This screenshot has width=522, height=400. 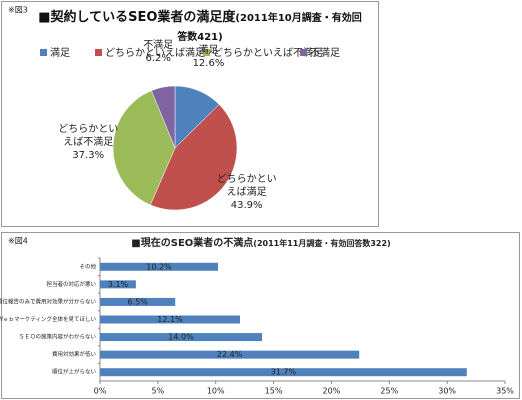 I want to click on value-label: 6.5%, so click(x=137, y=301).